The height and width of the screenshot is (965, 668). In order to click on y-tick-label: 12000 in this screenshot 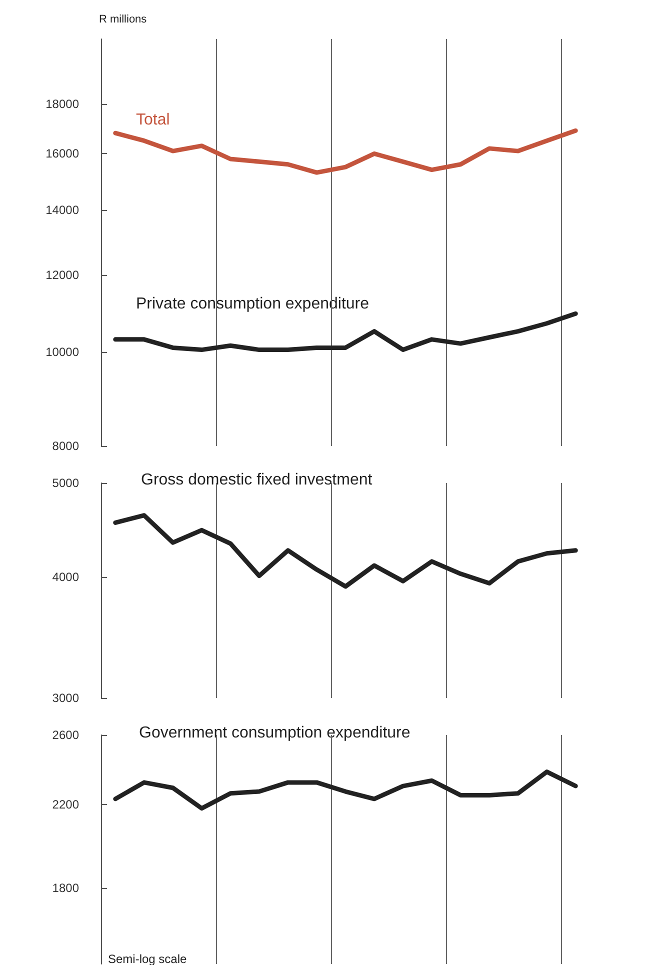, I will do `click(63, 275)`.